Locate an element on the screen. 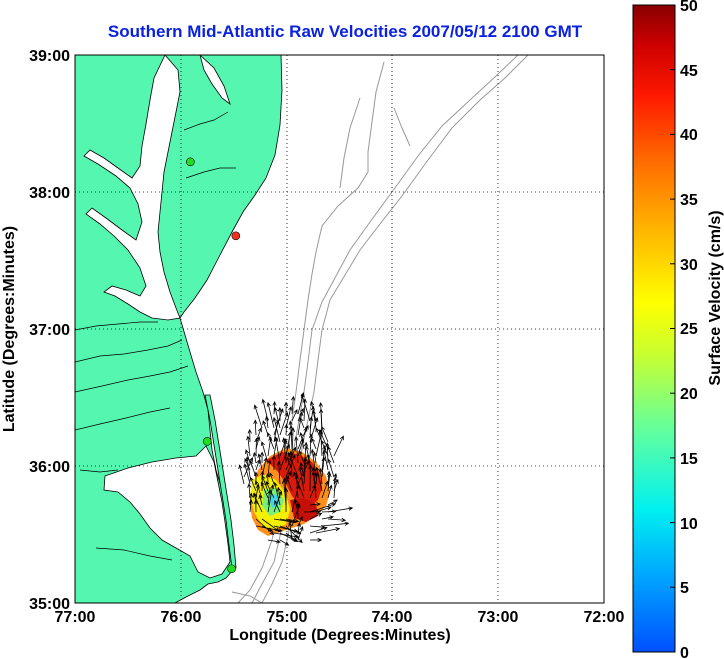  colorbar-tick-label: 50 is located at coordinates (689, 7).